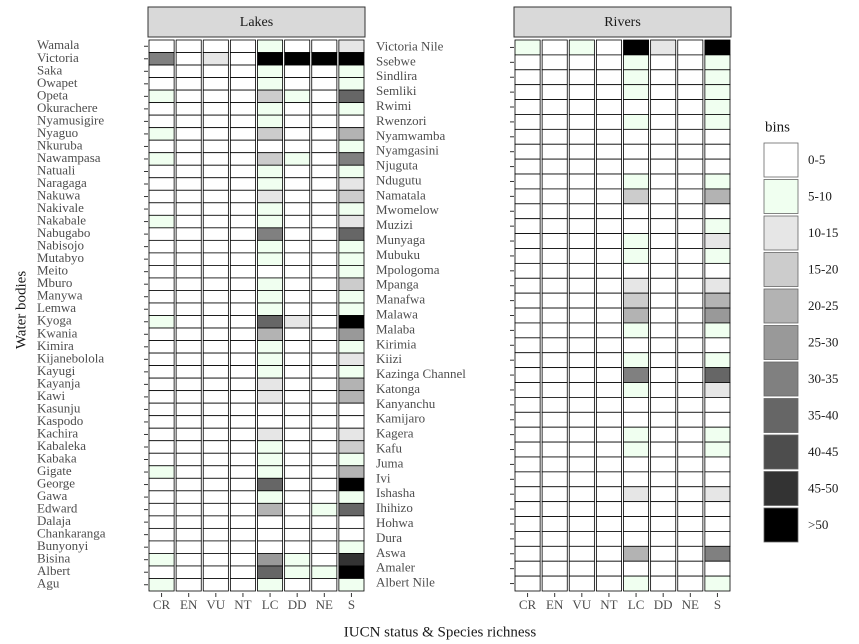 Image resolution: width=859 pixels, height=644 pixels. What do you see at coordinates (63, 545) in the screenshot?
I see `y-tick-label: Bunyonyi` at bounding box center [63, 545].